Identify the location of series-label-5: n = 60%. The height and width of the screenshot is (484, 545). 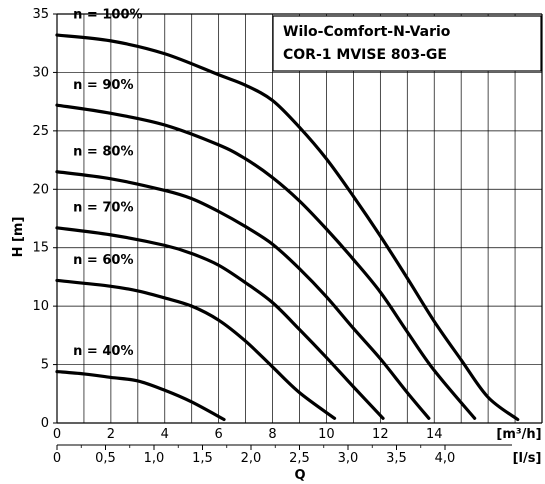
(103, 260).